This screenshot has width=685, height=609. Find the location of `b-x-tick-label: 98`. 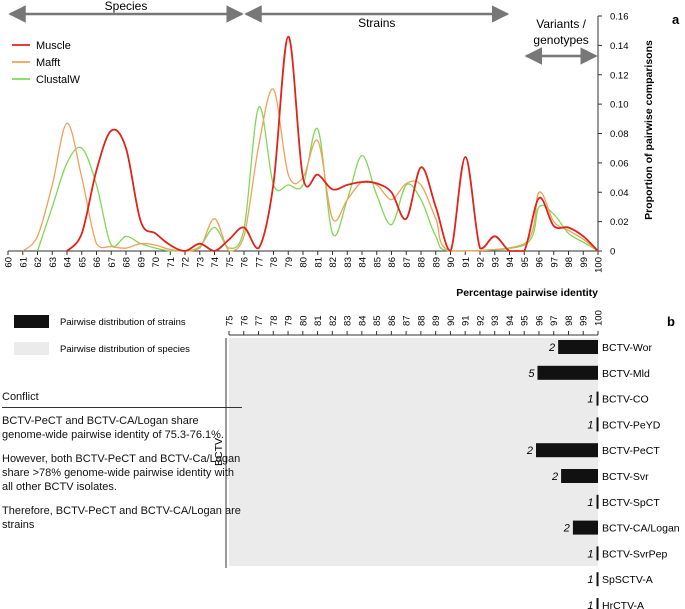

b-x-tick-label: 98 is located at coordinates (569, 320).